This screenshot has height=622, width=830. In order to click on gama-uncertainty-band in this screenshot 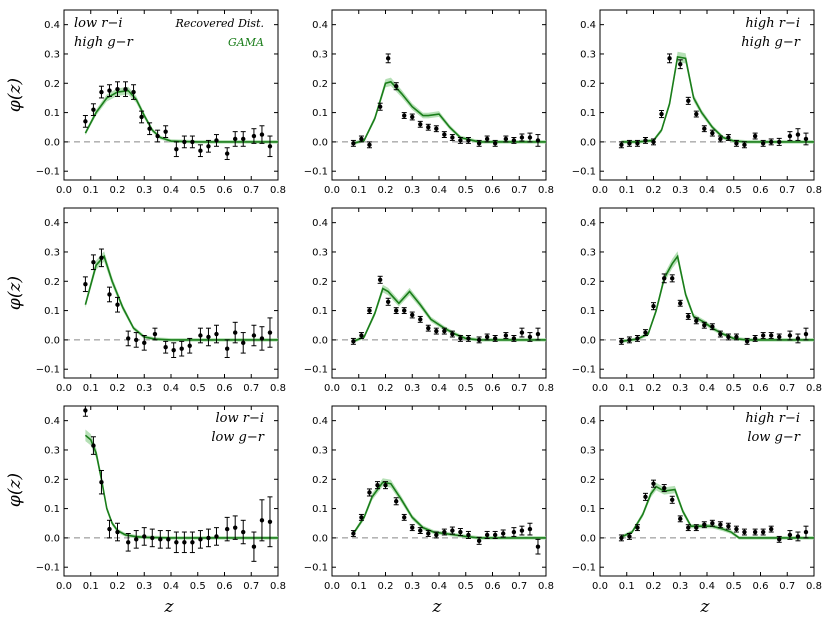, I will do `click(717, 97)`.